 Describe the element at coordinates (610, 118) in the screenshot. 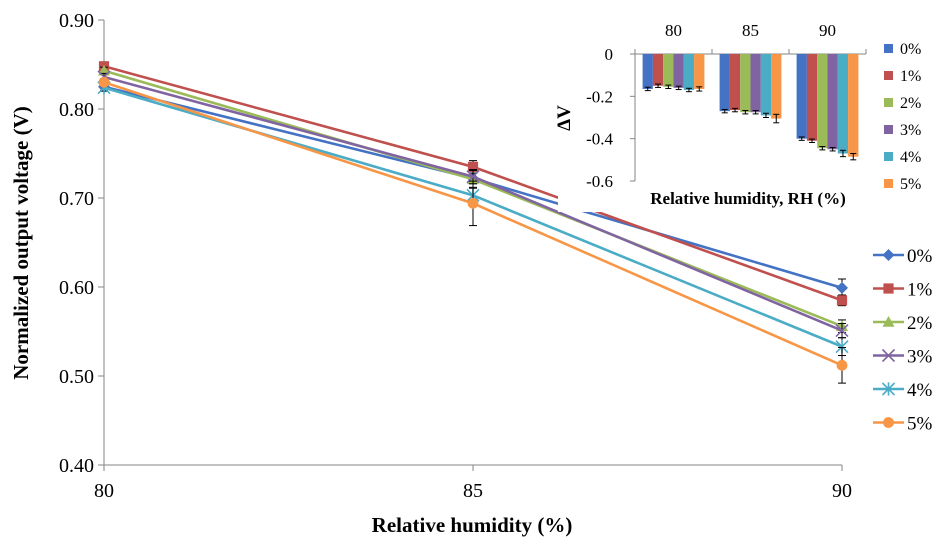

I see `inset-y-ticks: 0 -0.2 -0.4 -0.6` at that location.